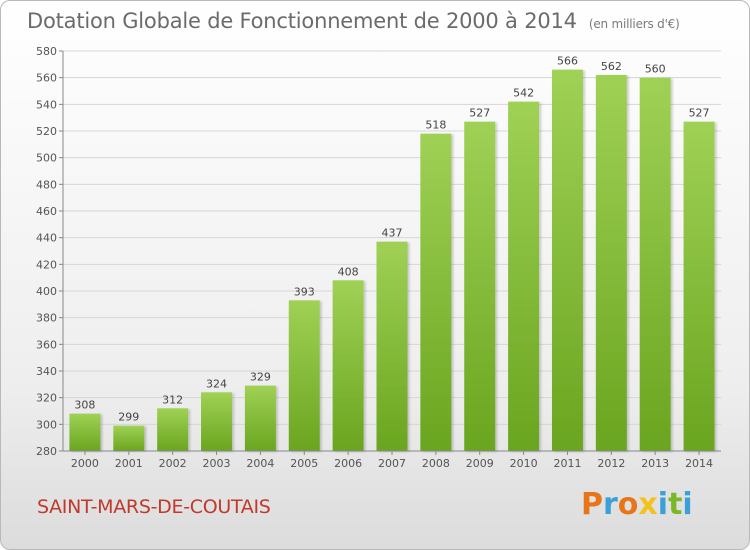  Describe the element at coordinates (348, 463) in the screenshot. I see `x-tick-label-2006: 2006` at that location.